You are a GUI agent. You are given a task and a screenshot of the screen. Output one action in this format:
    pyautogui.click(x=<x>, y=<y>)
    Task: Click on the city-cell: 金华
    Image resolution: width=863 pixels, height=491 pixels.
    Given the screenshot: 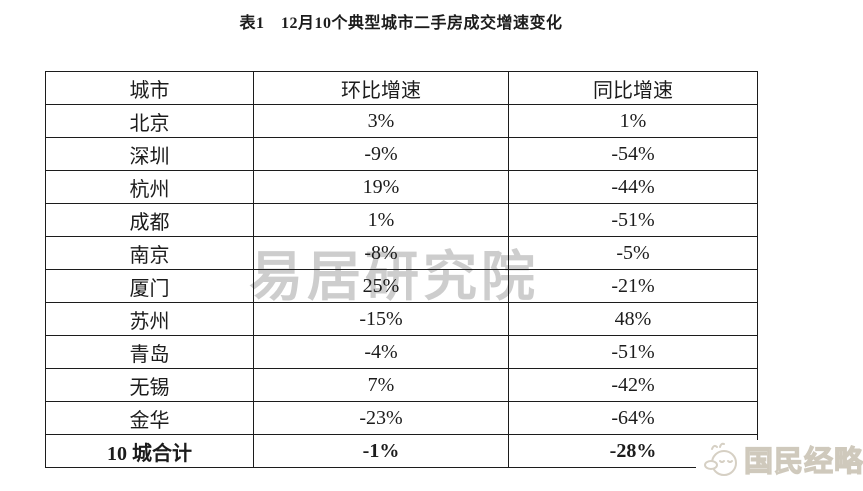 What is the action you would take?
    pyautogui.click(x=149, y=418)
    